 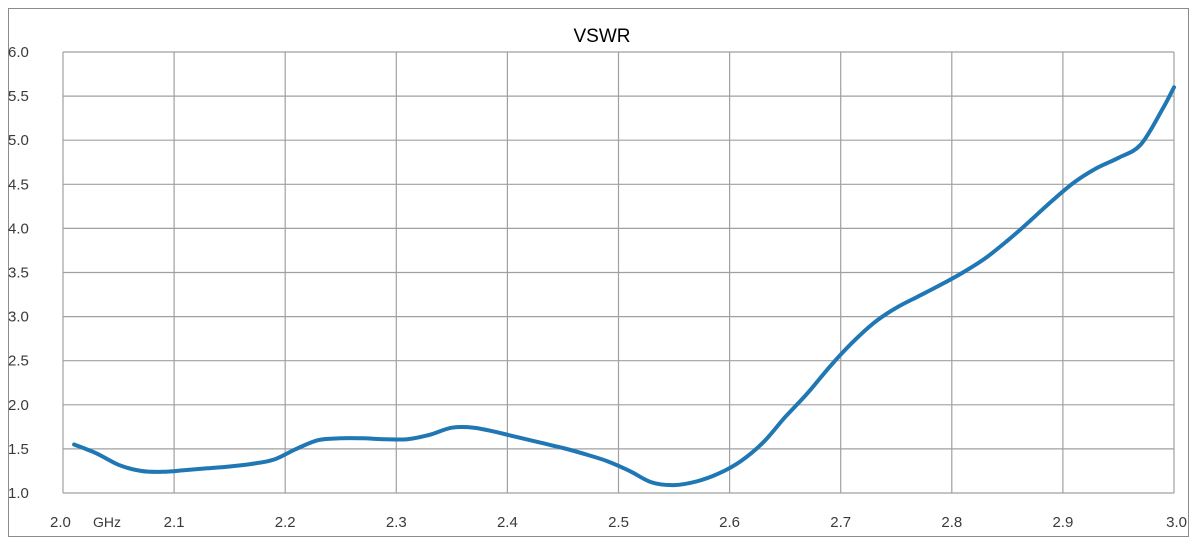 What do you see at coordinates (18, 361) in the screenshot?
I see `y-tick-label: 2.5` at bounding box center [18, 361].